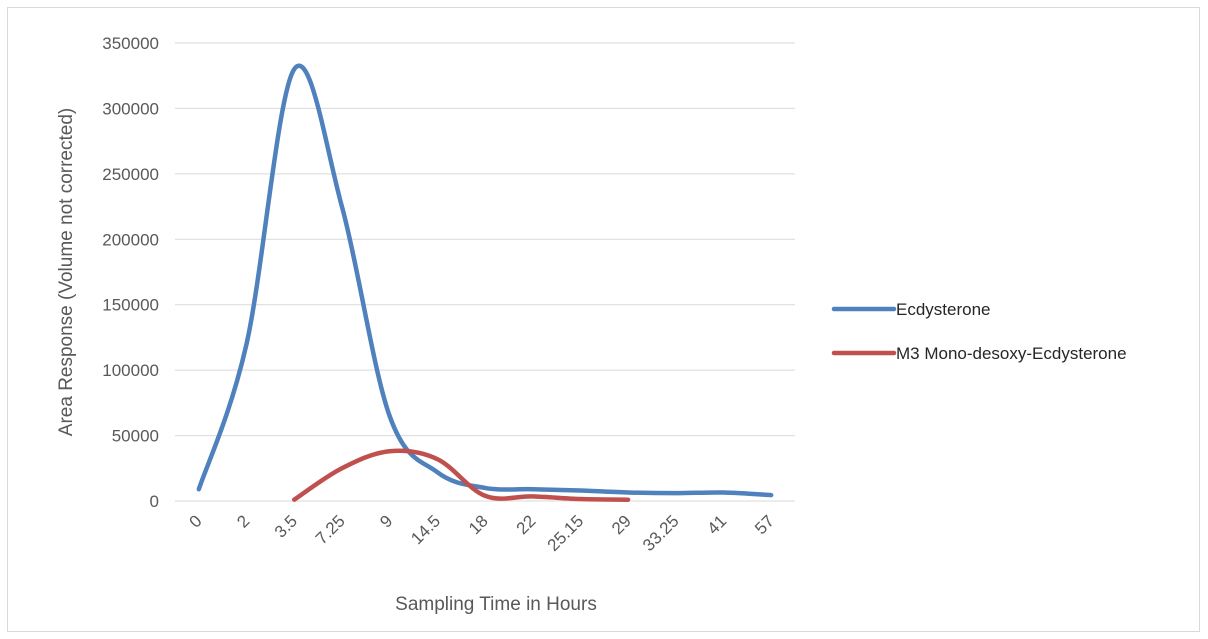 Image resolution: width=1208 pixels, height=639 pixels. I want to click on y-tick-label: 300000, so click(130, 108).